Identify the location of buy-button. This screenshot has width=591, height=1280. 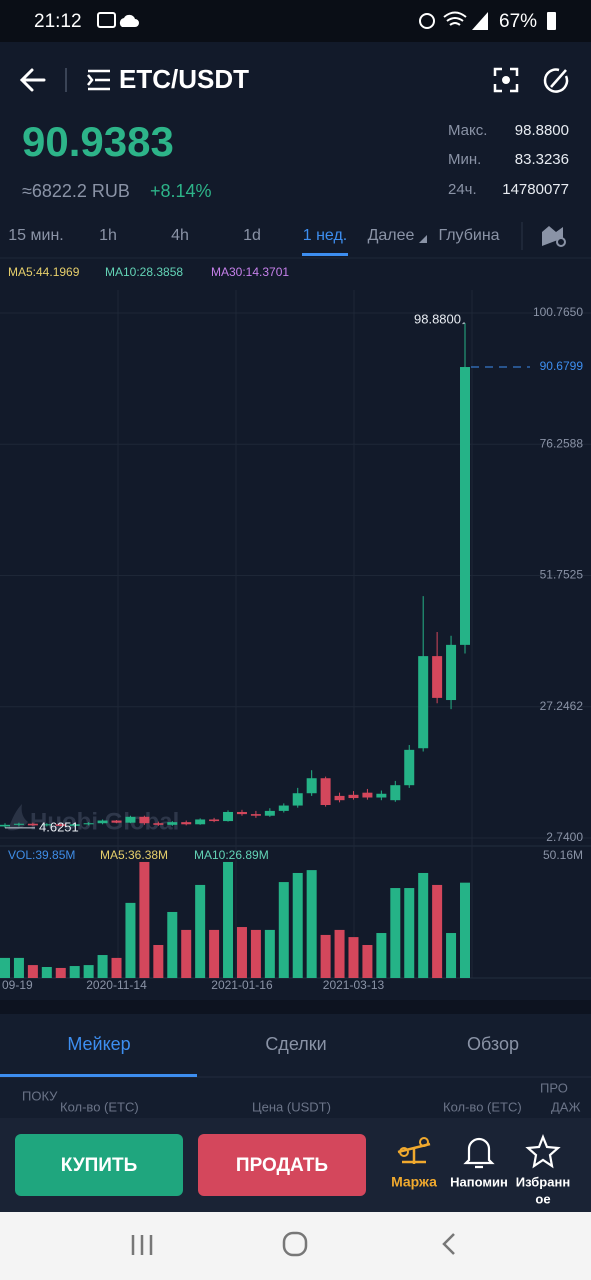
(99, 1165).